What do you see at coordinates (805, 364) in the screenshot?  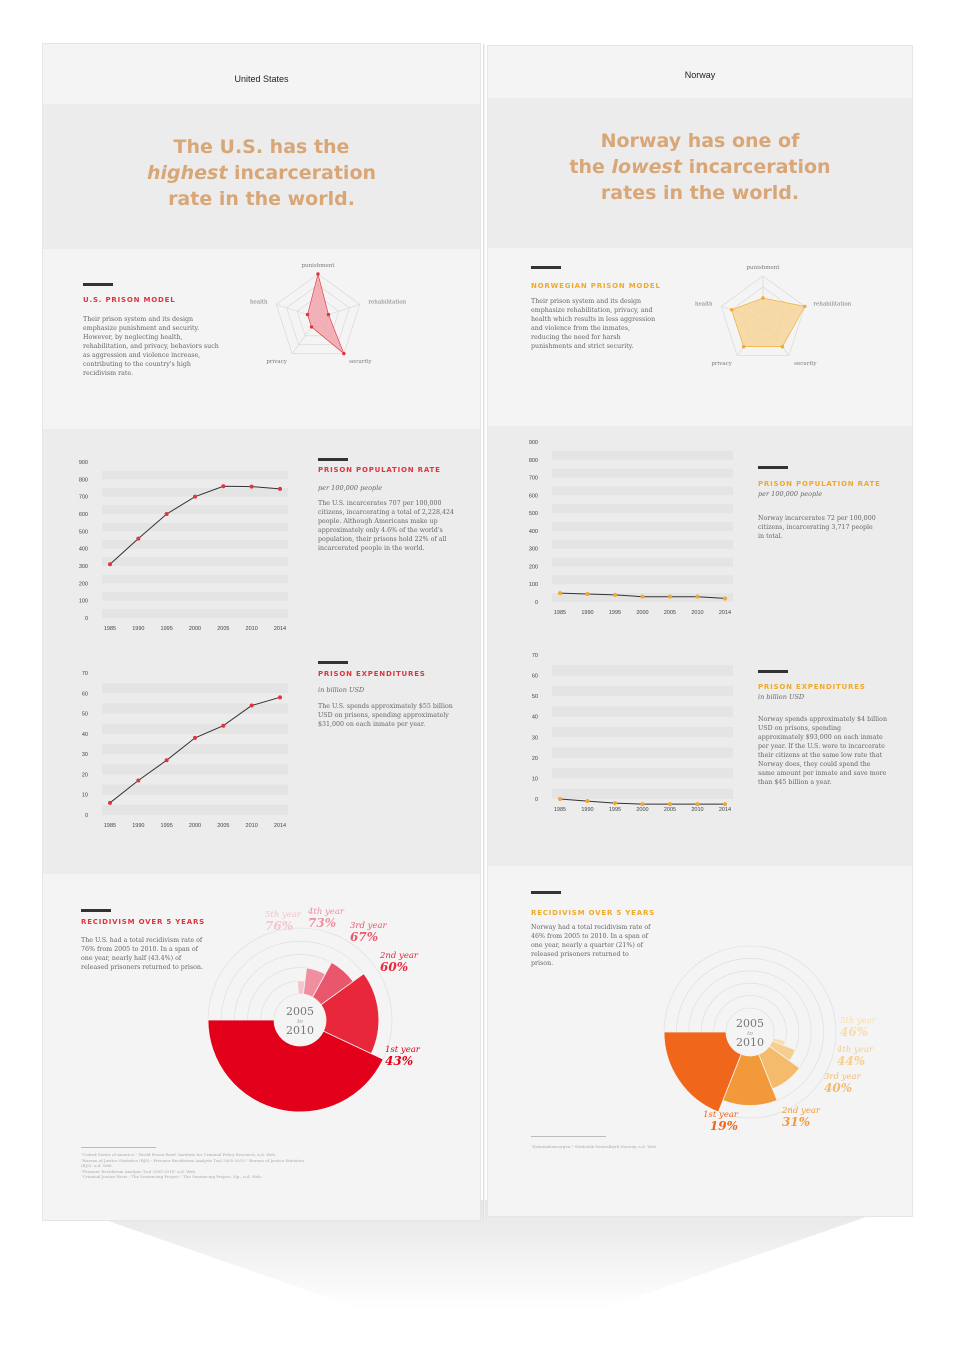 I see `radar-axis-label: security` at bounding box center [805, 364].